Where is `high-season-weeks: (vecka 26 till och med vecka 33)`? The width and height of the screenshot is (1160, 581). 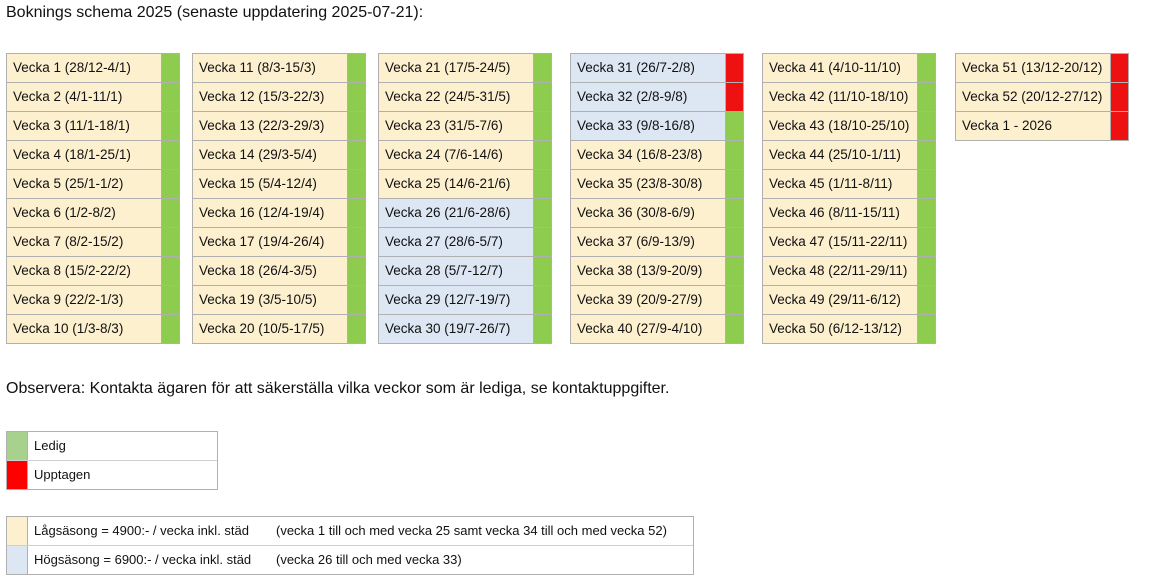
high-season-weeks: (vecka 26 till och med vecka 33) is located at coordinates (369, 559).